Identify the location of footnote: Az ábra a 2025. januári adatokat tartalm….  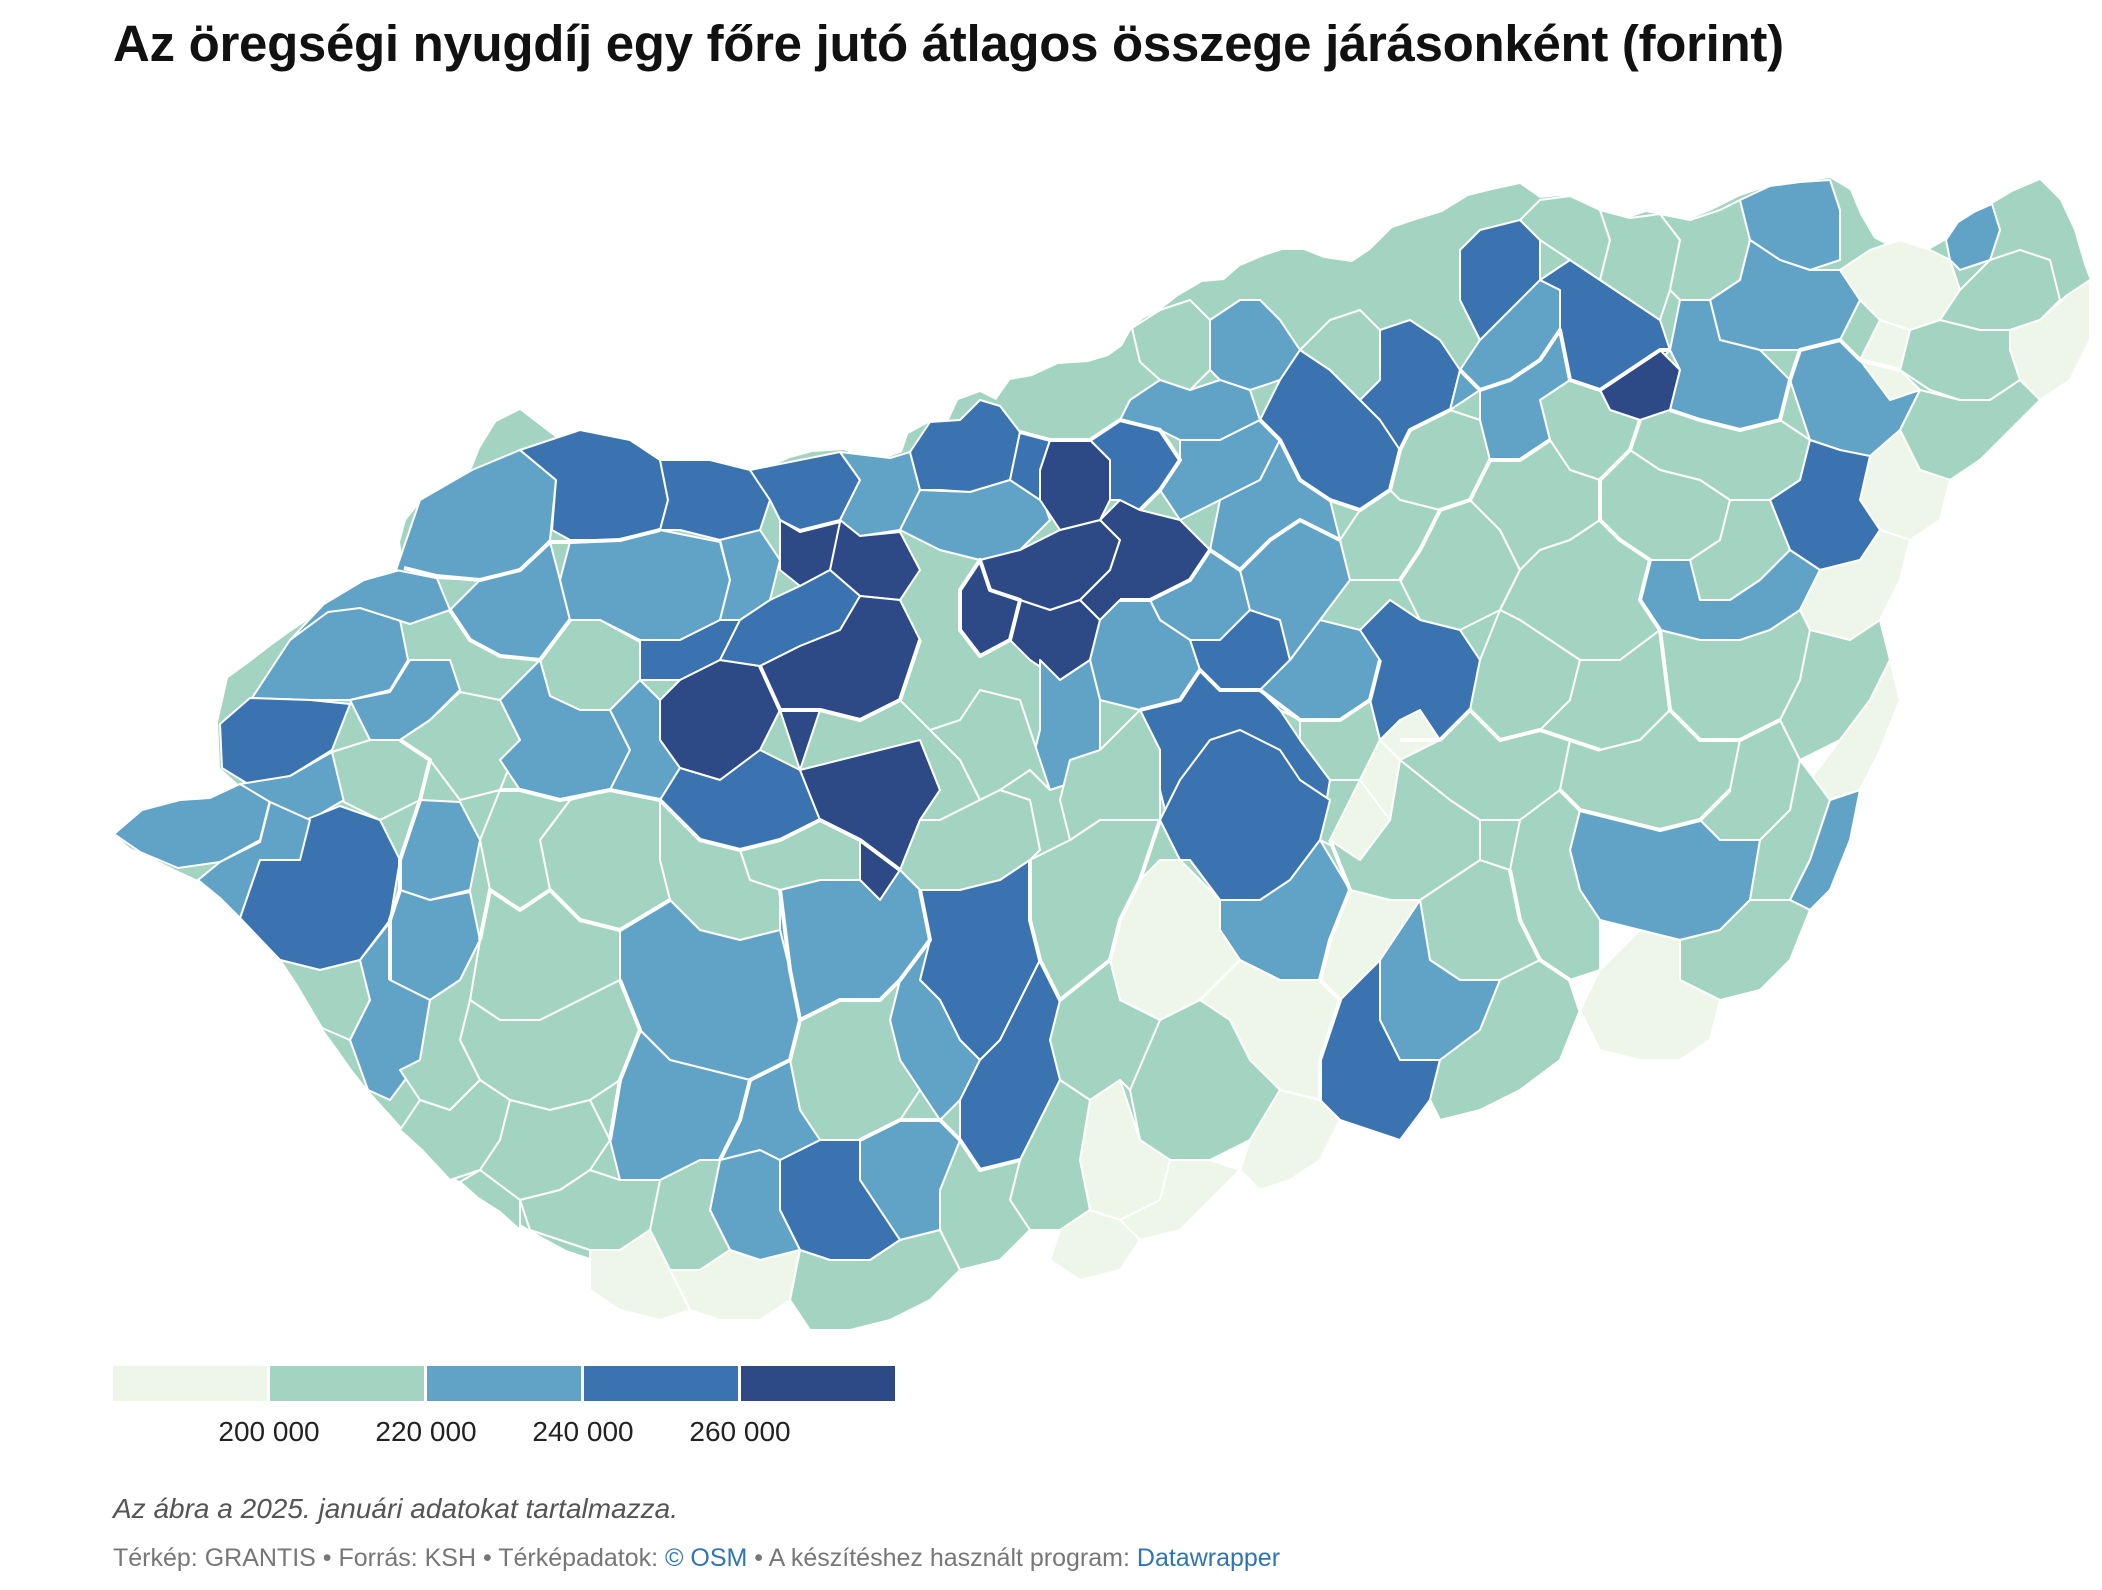
(396, 1508).